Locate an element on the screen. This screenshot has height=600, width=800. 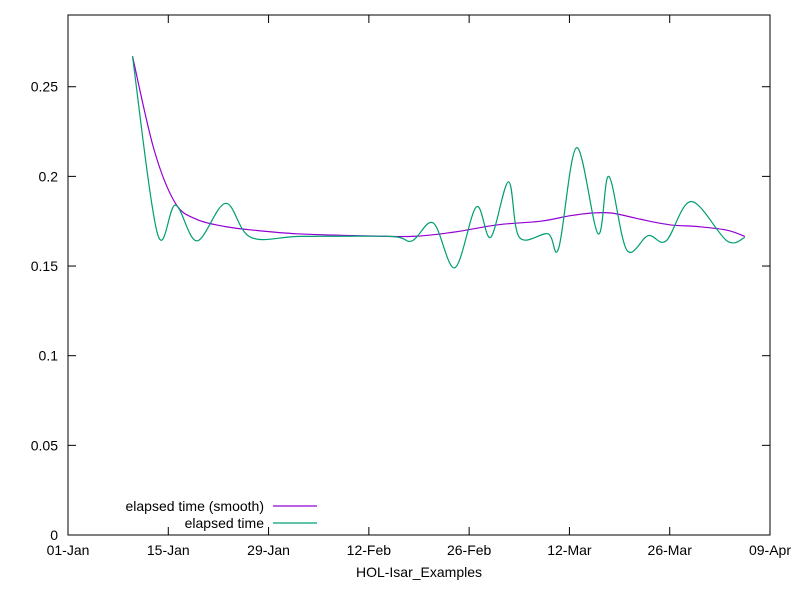
x-tick-label: 01-Jan is located at coordinates (68, 550).